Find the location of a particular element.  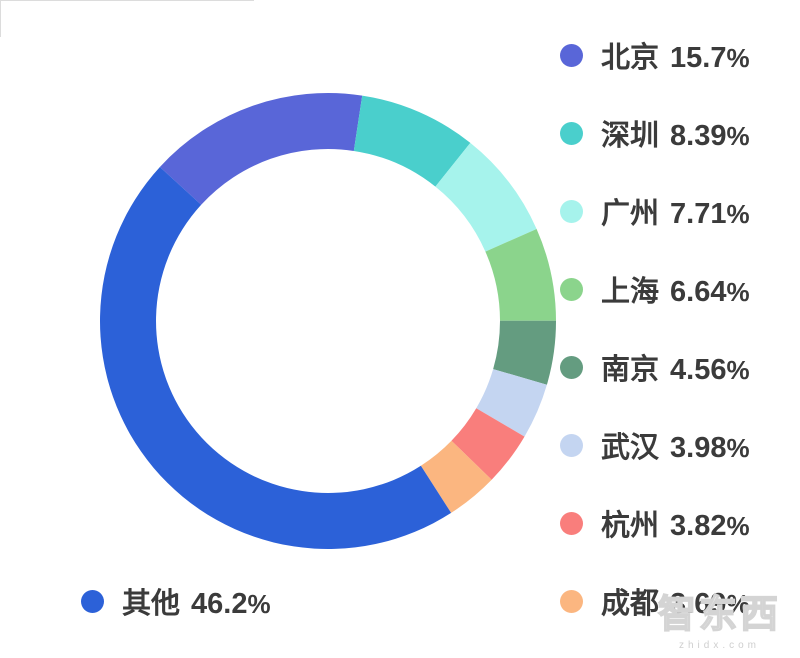

legend-label: 深圳 is located at coordinates (630, 136).